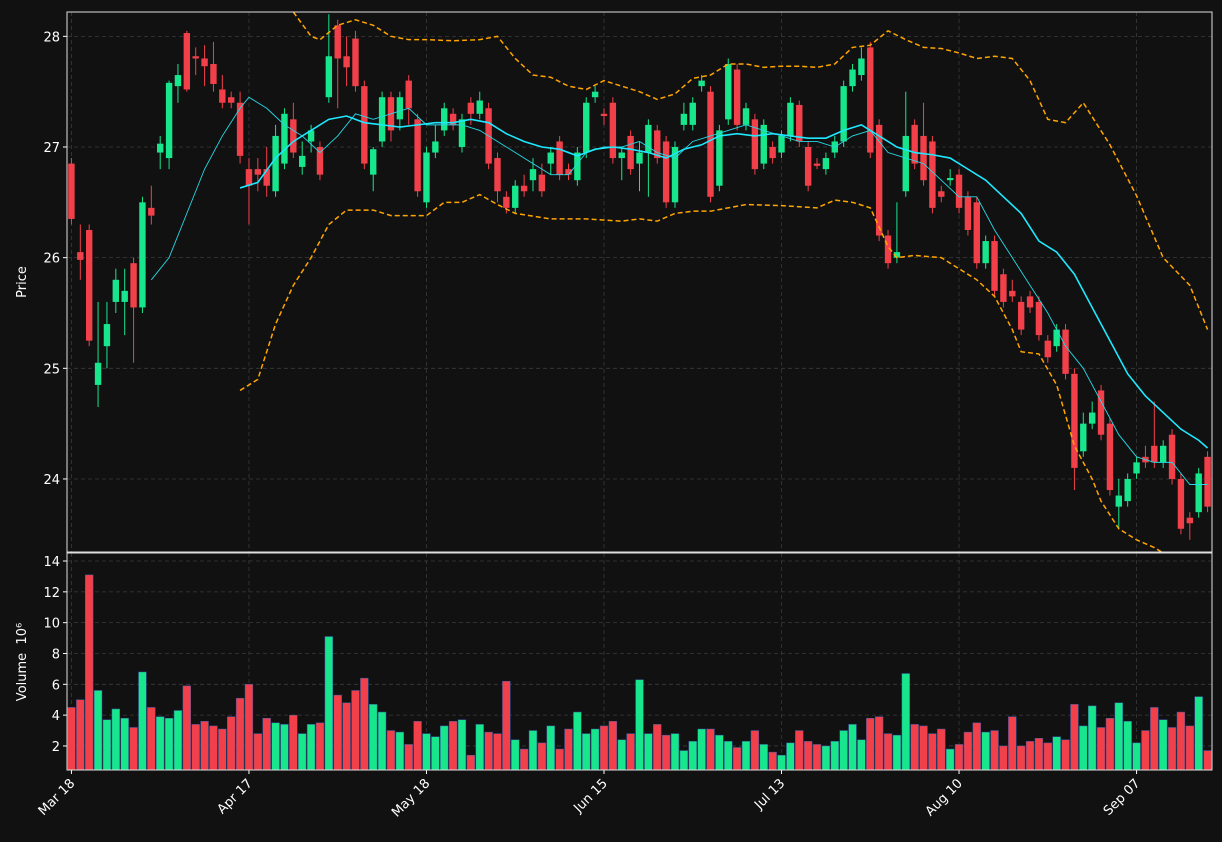 The width and height of the screenshot is (1222, 842). What do you see at coordinates (51, 37) in the screenshot?
I see `y-tick-label: 28` at bounding box center [51, 37].